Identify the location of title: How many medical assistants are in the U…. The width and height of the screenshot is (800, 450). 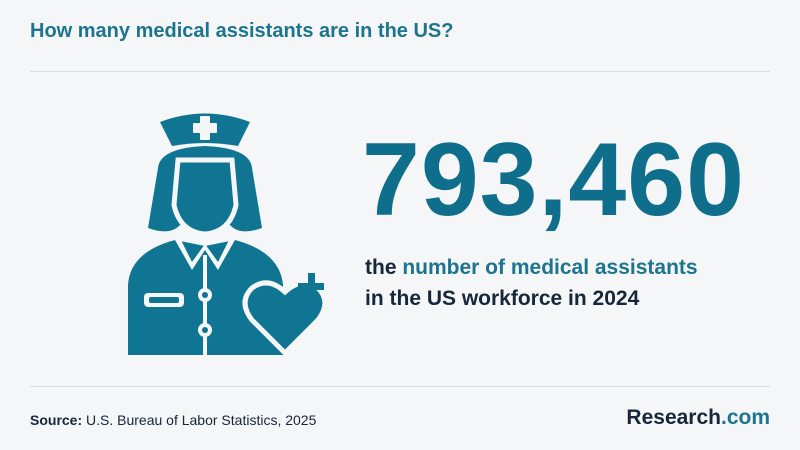
(242, 31).